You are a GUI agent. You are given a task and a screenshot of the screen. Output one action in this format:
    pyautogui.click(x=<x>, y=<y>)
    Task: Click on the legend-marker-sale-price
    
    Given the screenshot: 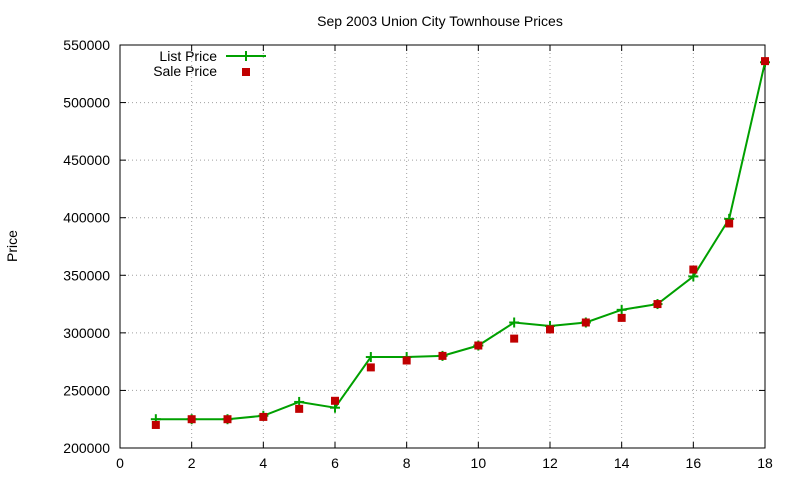 What is the action you would take?
    pyautogui.click(x=246, y=72)
    